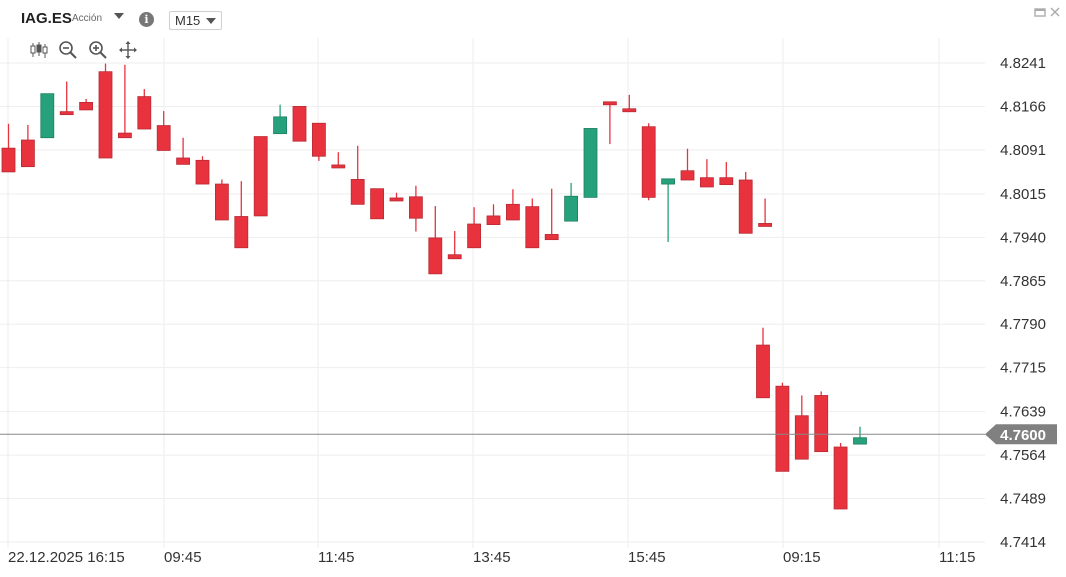 The height and width of the screenshot is (577, 1066). What do you see at coordinates (802, 557) in the screenshot?
I see `x-tick-label: 09:15` at bounding box center [802, 557].